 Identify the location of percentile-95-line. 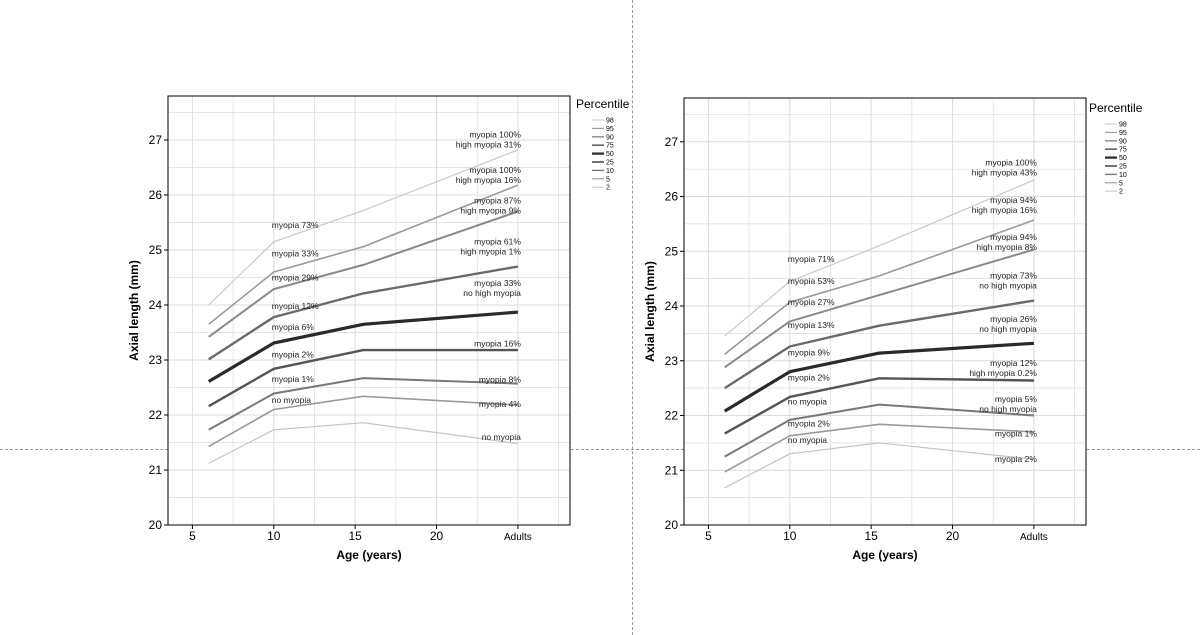
(363, 254).